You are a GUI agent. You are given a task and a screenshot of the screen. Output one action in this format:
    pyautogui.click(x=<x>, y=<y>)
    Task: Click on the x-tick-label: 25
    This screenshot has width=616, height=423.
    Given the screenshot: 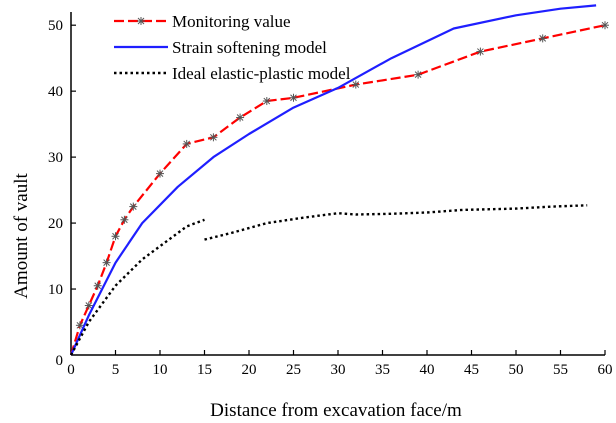 What is the action you would take?
    pyautogui.click(x=293, y=370)
    